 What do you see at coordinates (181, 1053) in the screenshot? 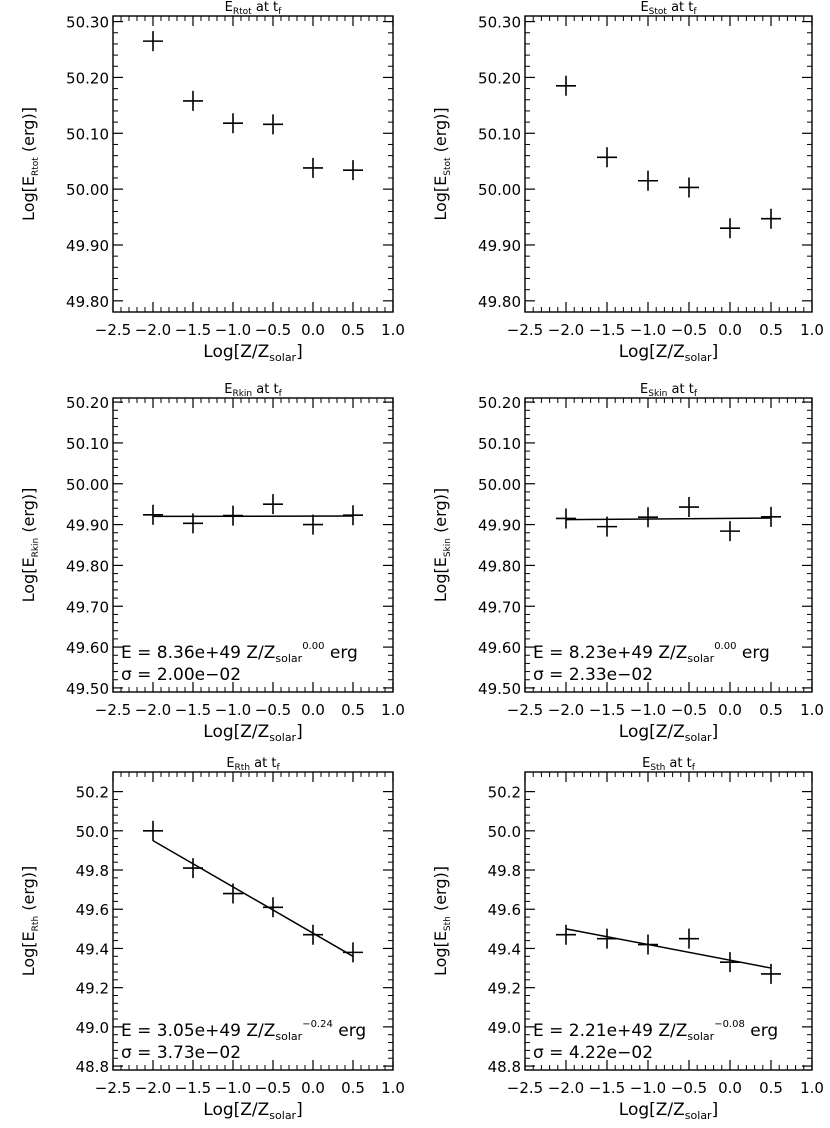
I see `fit-sigma: σ = 3.73e−02` at bounding box center [181, 1053].